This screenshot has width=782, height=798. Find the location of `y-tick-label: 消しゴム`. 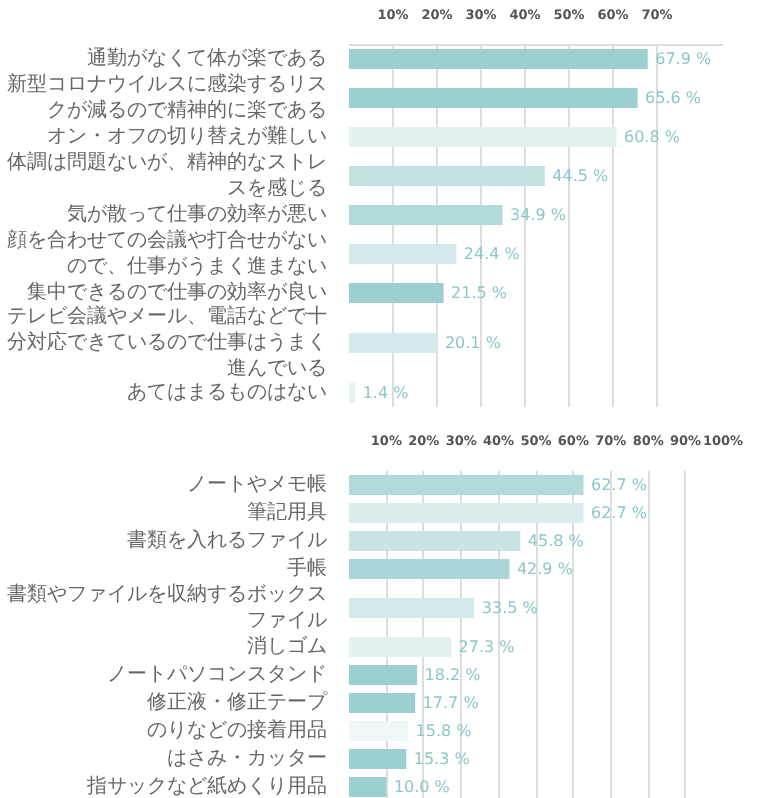

y-tick-label: 消しゴム is located at coordinates (287, 646).